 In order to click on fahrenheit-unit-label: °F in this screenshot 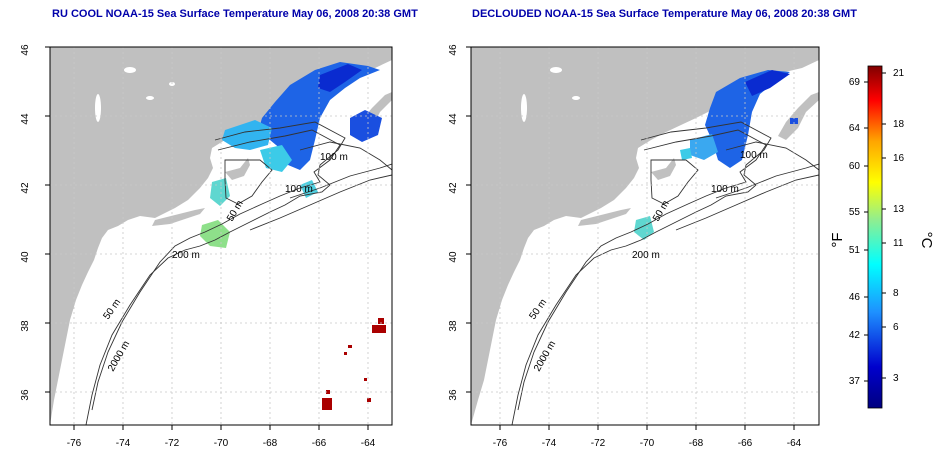, I will do `click(837, 239)`.